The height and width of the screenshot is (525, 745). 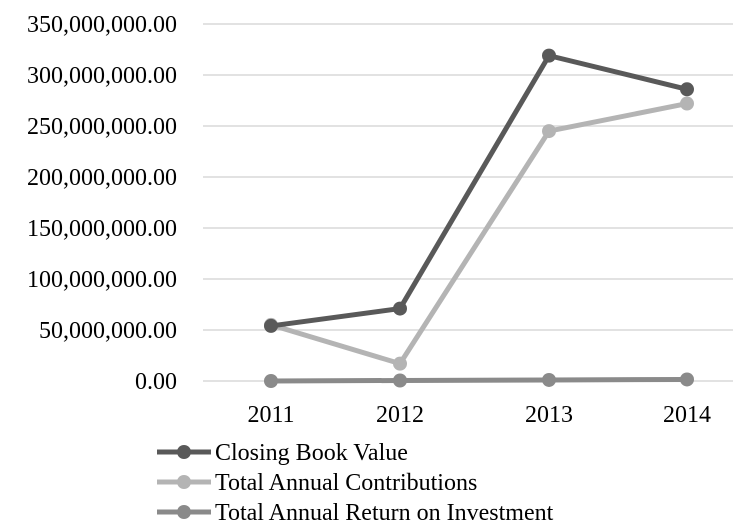 What do you see at coordinates (311, 453) in the screenshot?
I see `legend-label: Closing Book Value` at bounding box center [311, 453].